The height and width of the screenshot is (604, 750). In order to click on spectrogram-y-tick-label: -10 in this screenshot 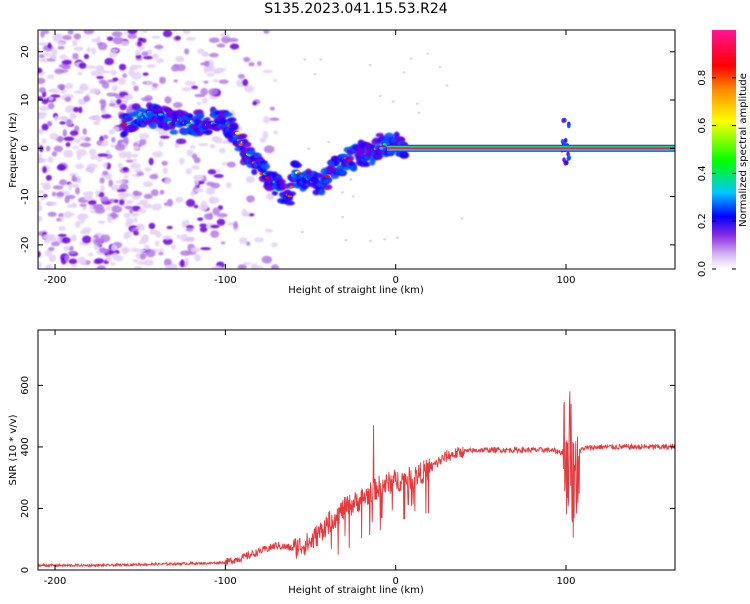, I will do `click(25, 196)`.